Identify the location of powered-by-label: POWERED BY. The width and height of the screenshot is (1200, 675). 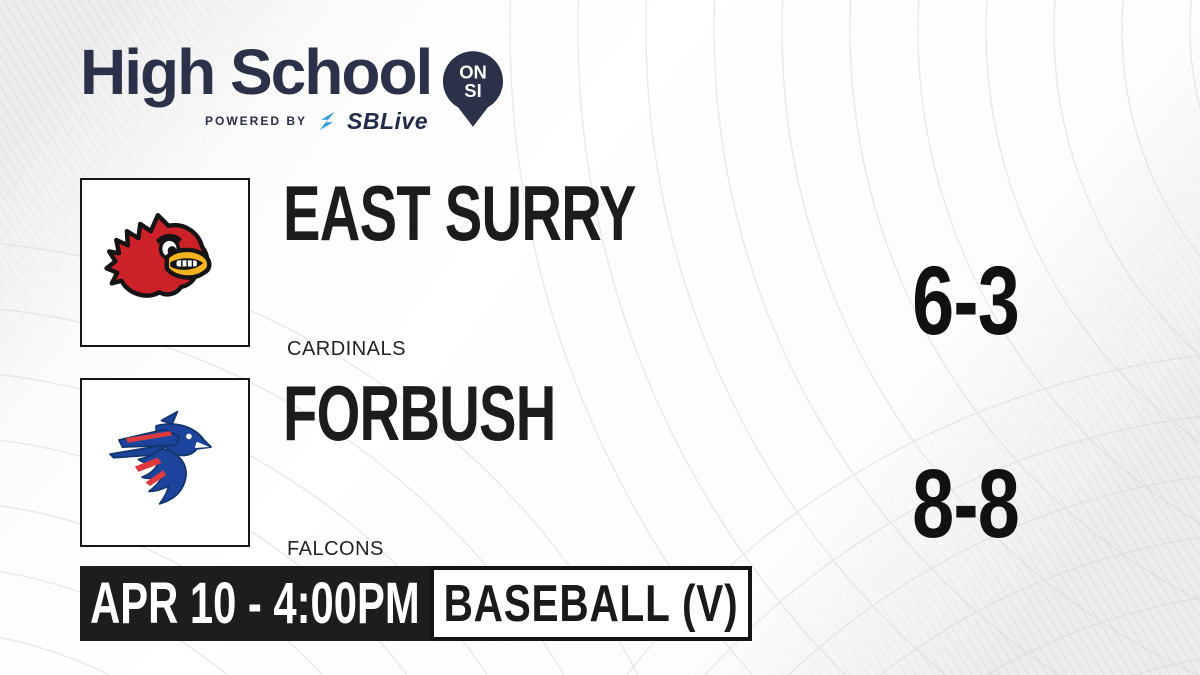
(256, 121).